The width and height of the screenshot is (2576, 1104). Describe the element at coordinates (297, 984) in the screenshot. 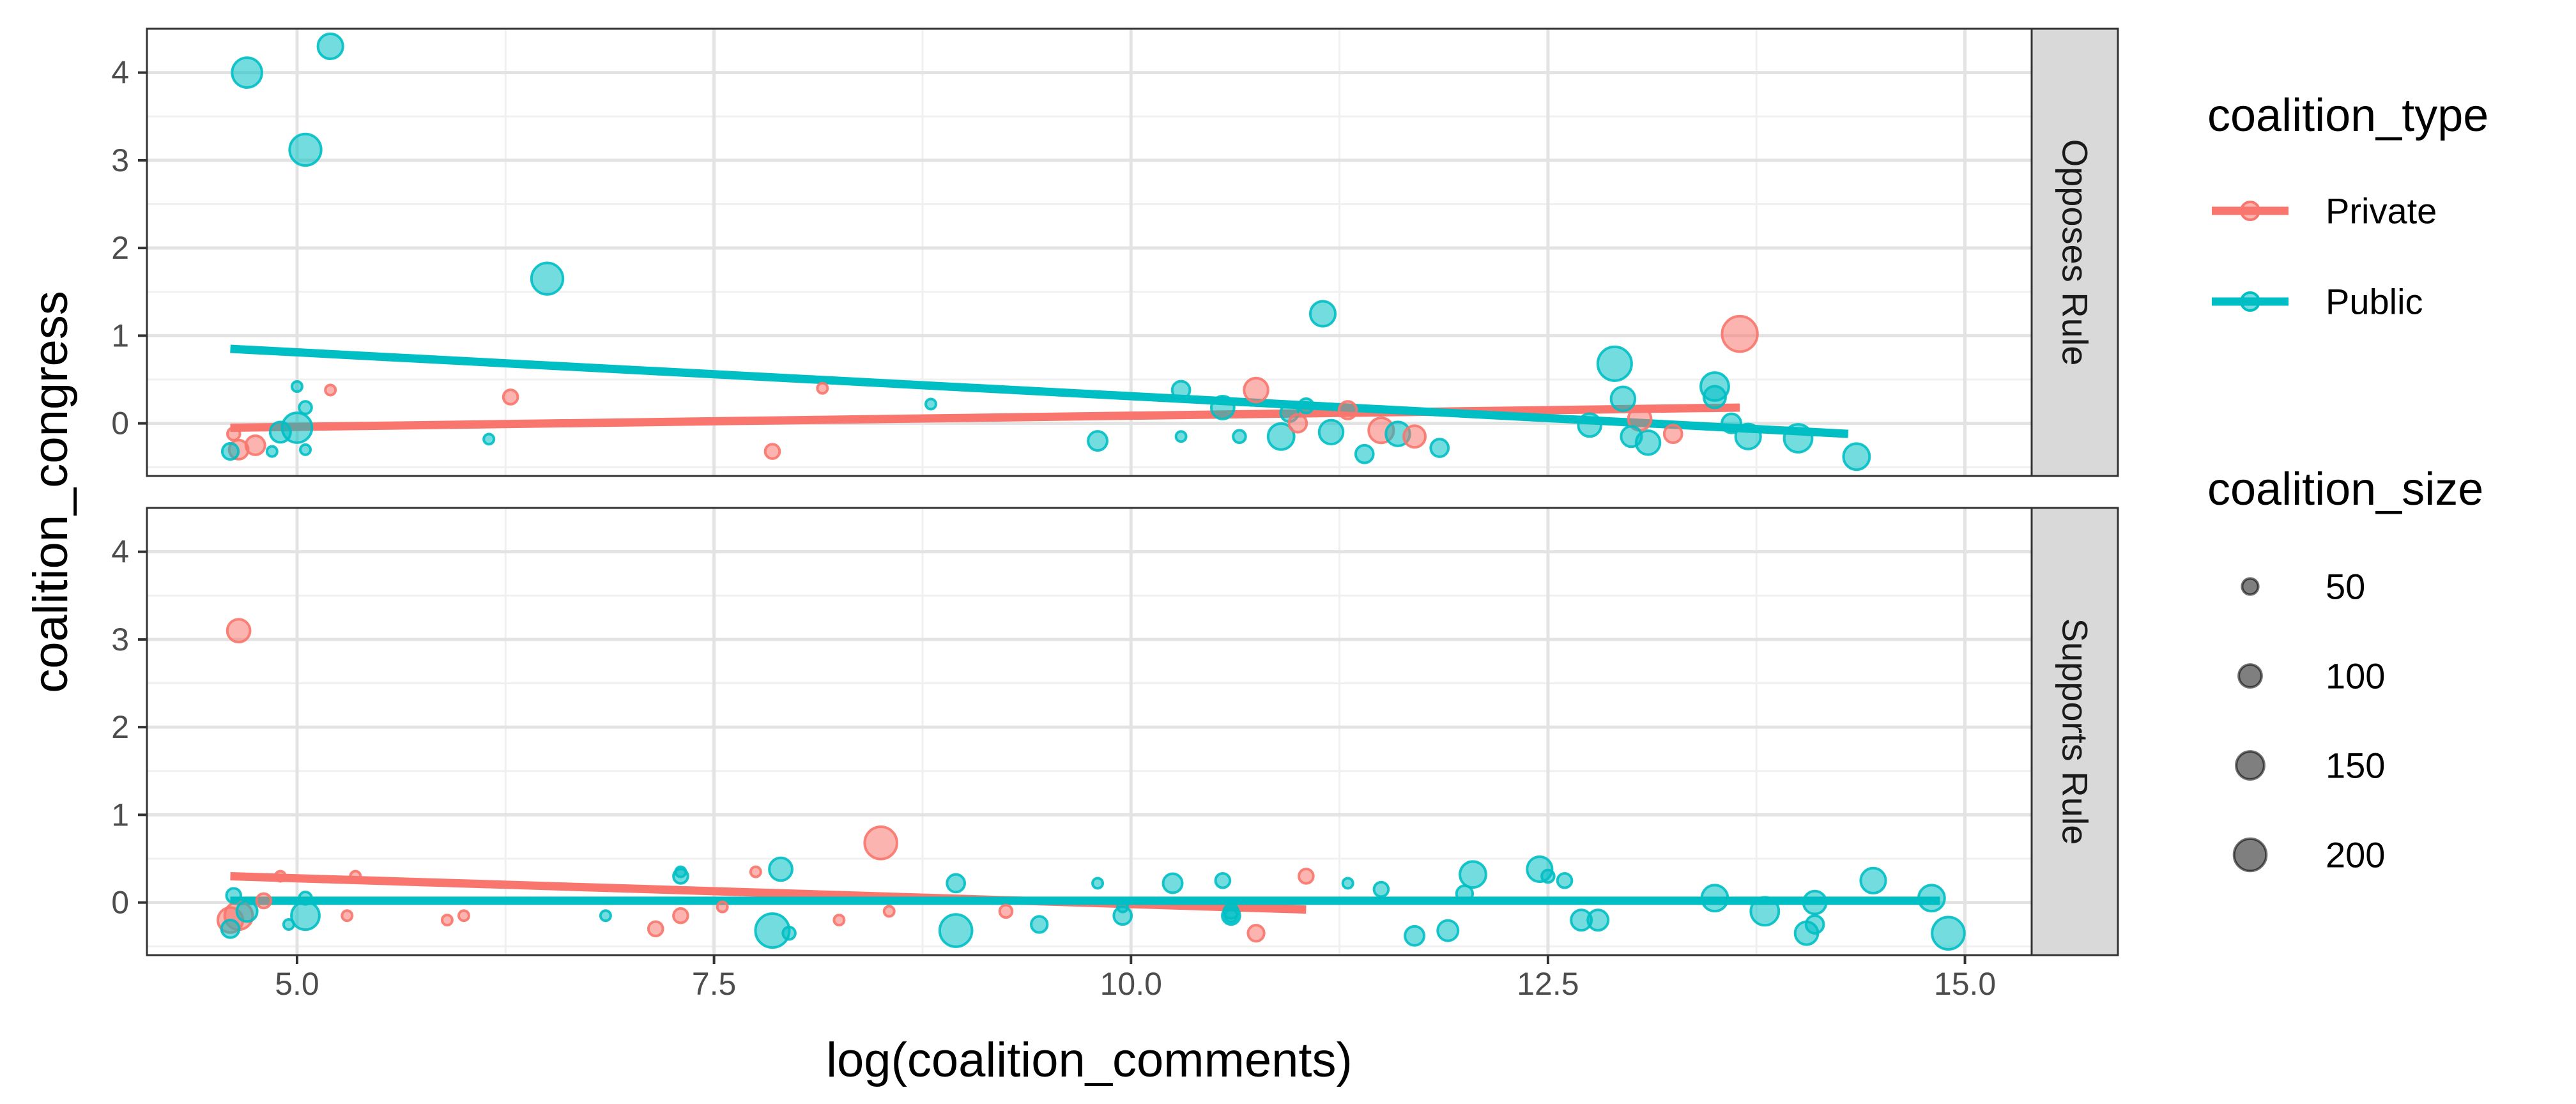

I see `x-tick-label: 5.0` at that location.